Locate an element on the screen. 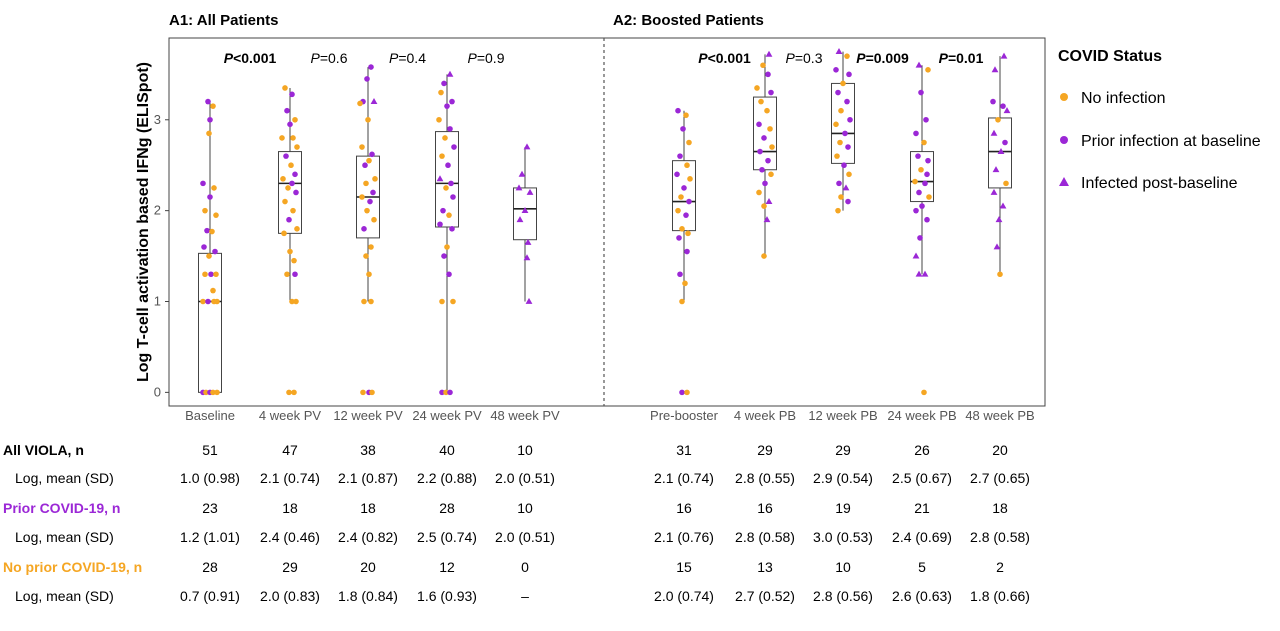 The image size is (1280, 631). table-cell: 26 is located at coordinates (922, 450).